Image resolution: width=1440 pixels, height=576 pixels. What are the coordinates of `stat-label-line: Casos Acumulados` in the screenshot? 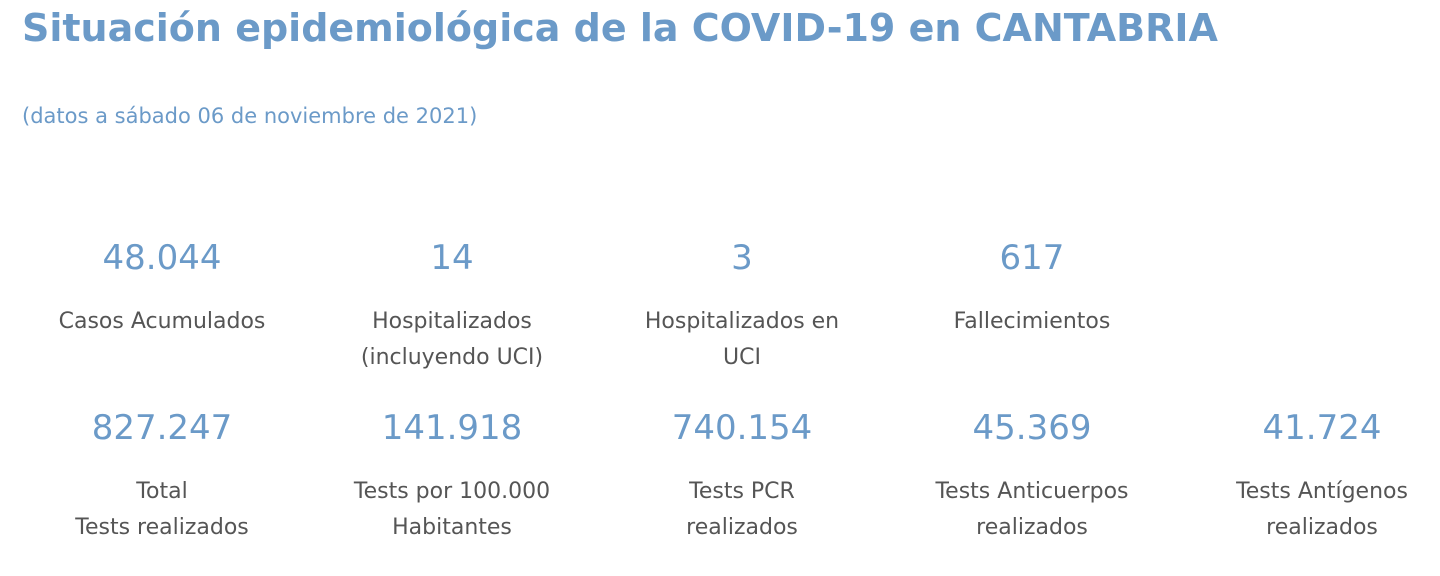 It's located at (162, 321).